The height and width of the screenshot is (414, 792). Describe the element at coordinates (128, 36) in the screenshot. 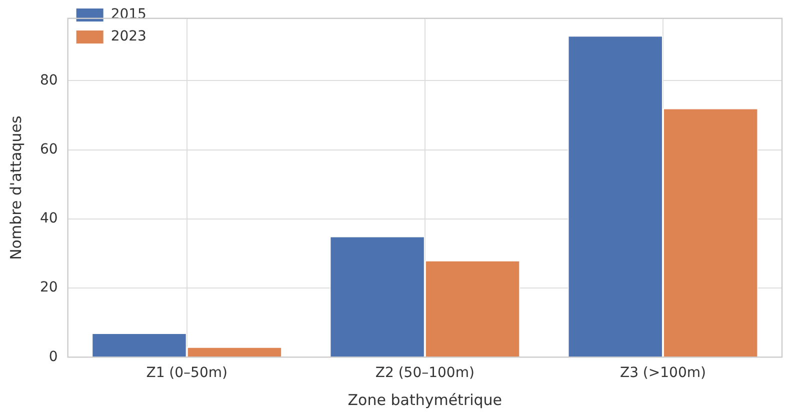

I see `legend-label: 2023` at that location.